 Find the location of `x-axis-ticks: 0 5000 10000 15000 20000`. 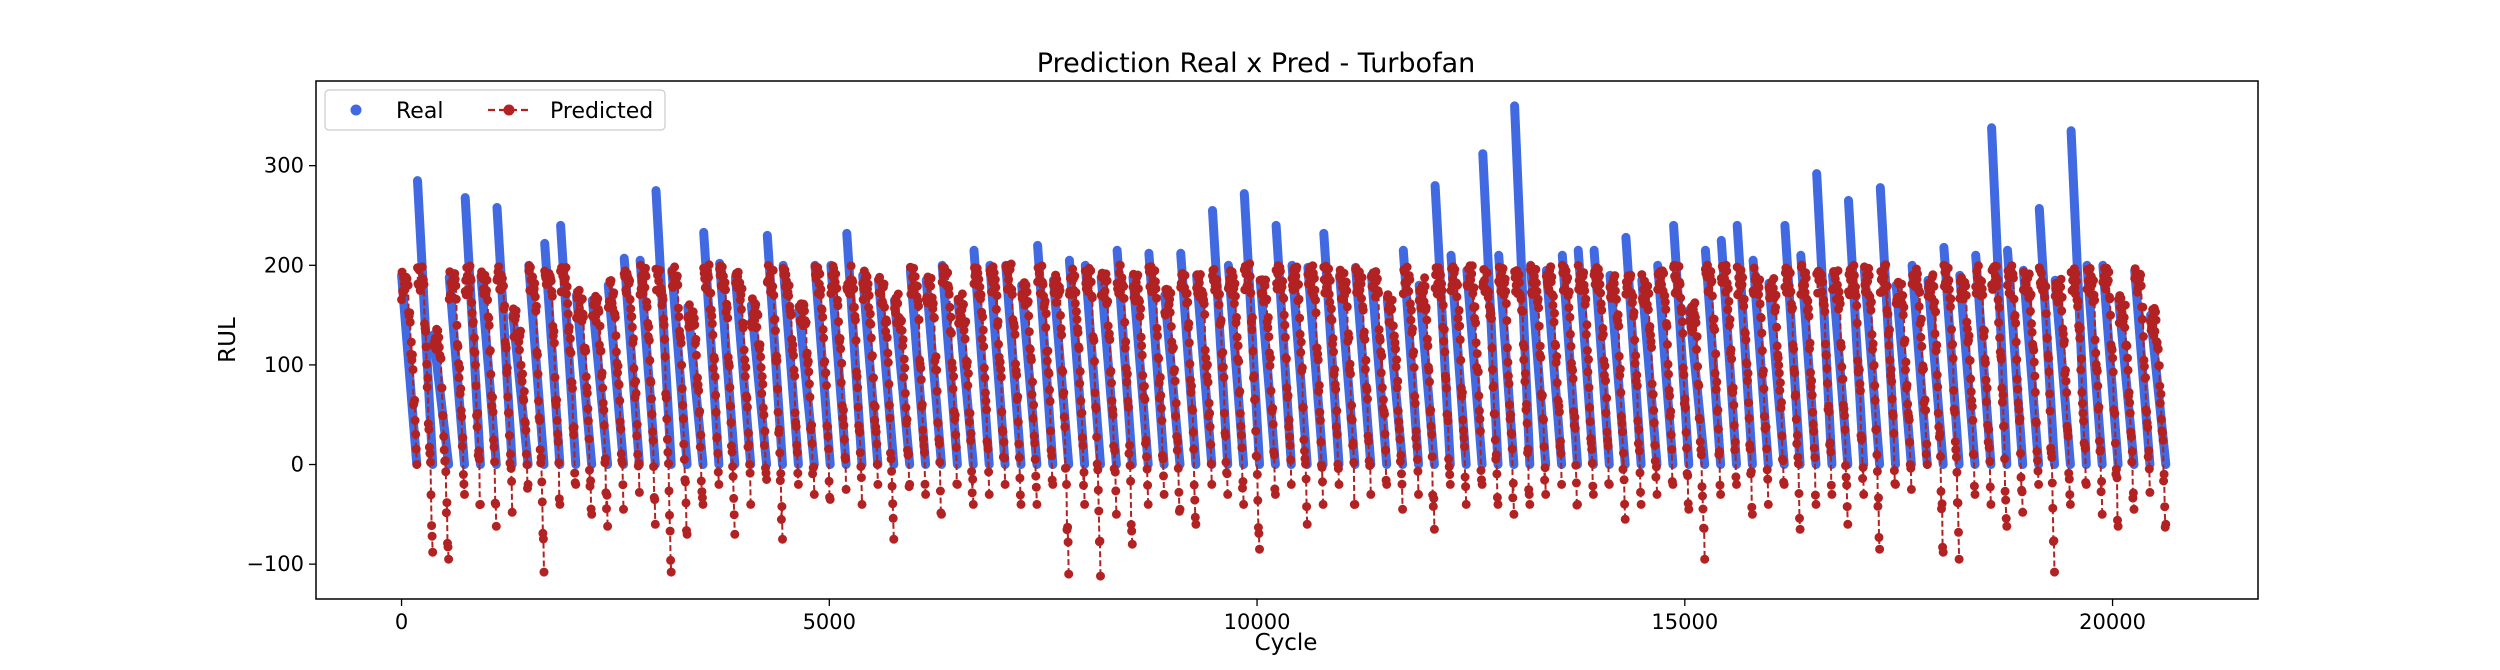

x-axis-ticks: 0 5000 10000 15000 20000 is located at coordinates (1270, 616).